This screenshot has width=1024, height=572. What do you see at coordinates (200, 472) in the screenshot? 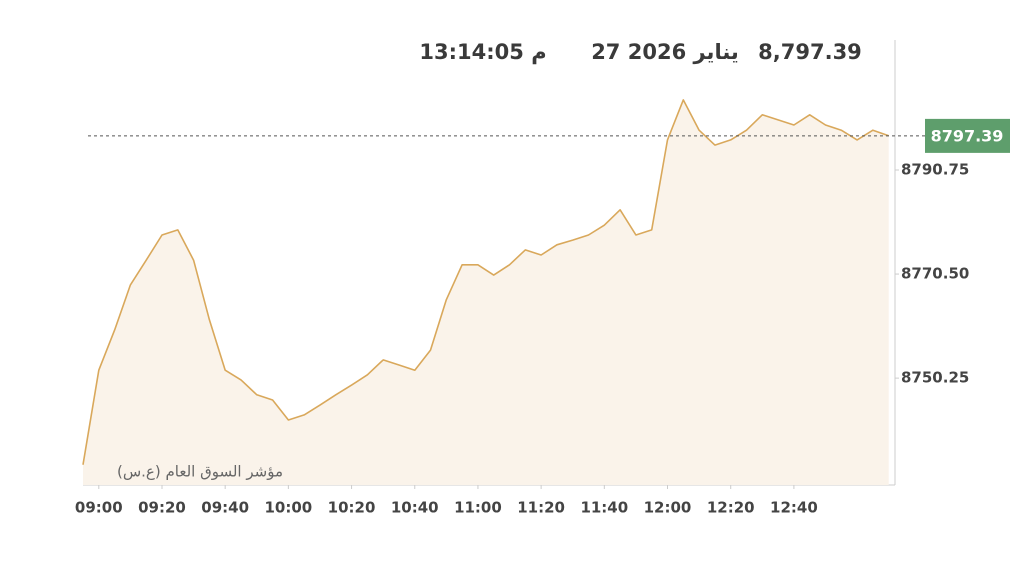
I see `series-label: مؤشر السوق العام (ع.س)` at bounding box center [200, 472].